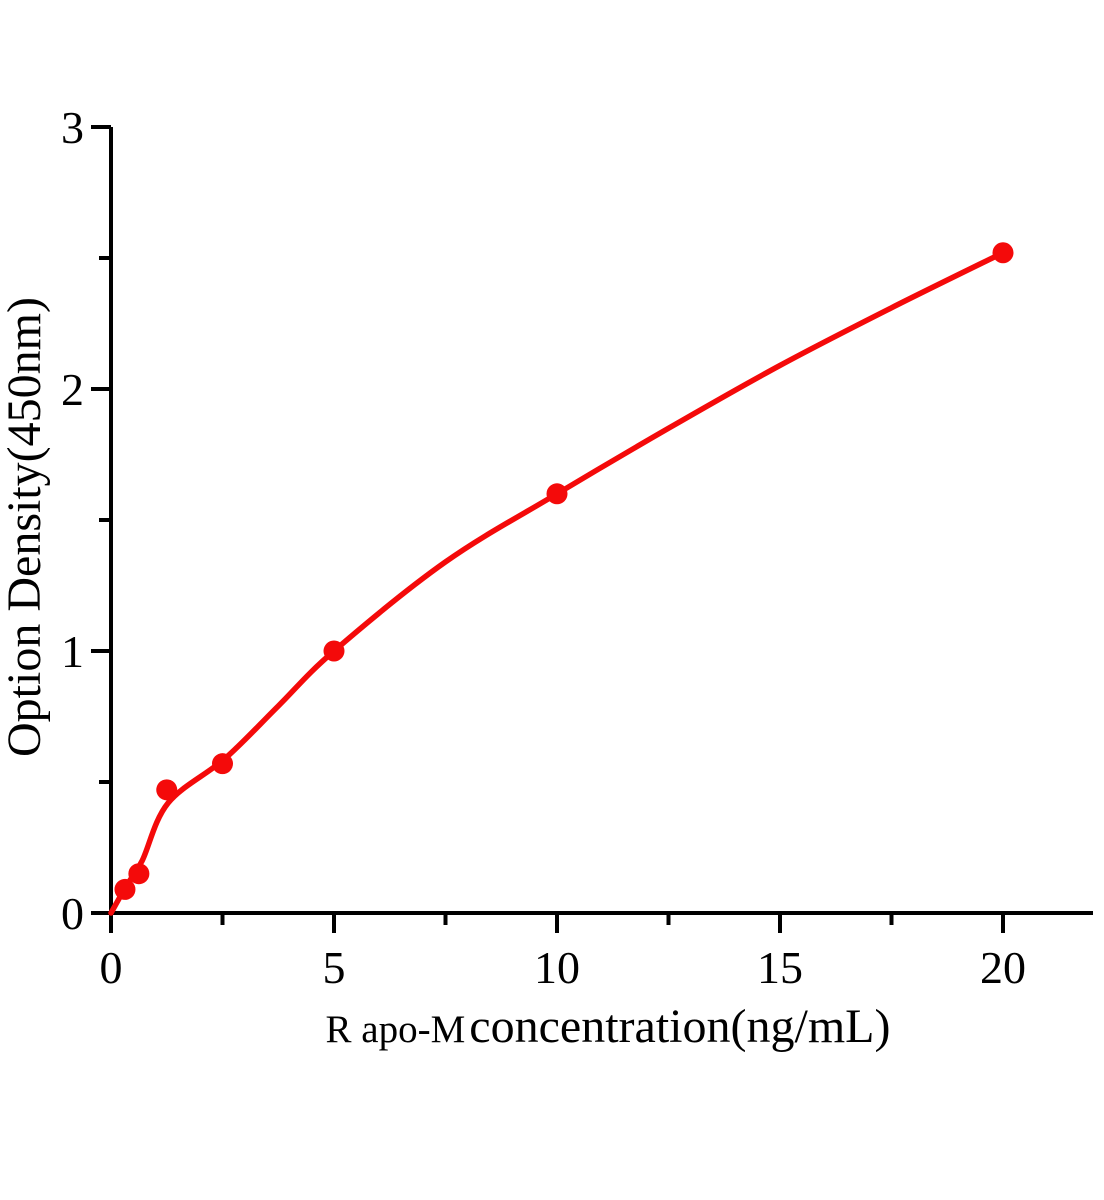 This screenshot has width=1104, height=1200. I want to click on y-axis-title: Option Density(450nm), so click(25, 527).